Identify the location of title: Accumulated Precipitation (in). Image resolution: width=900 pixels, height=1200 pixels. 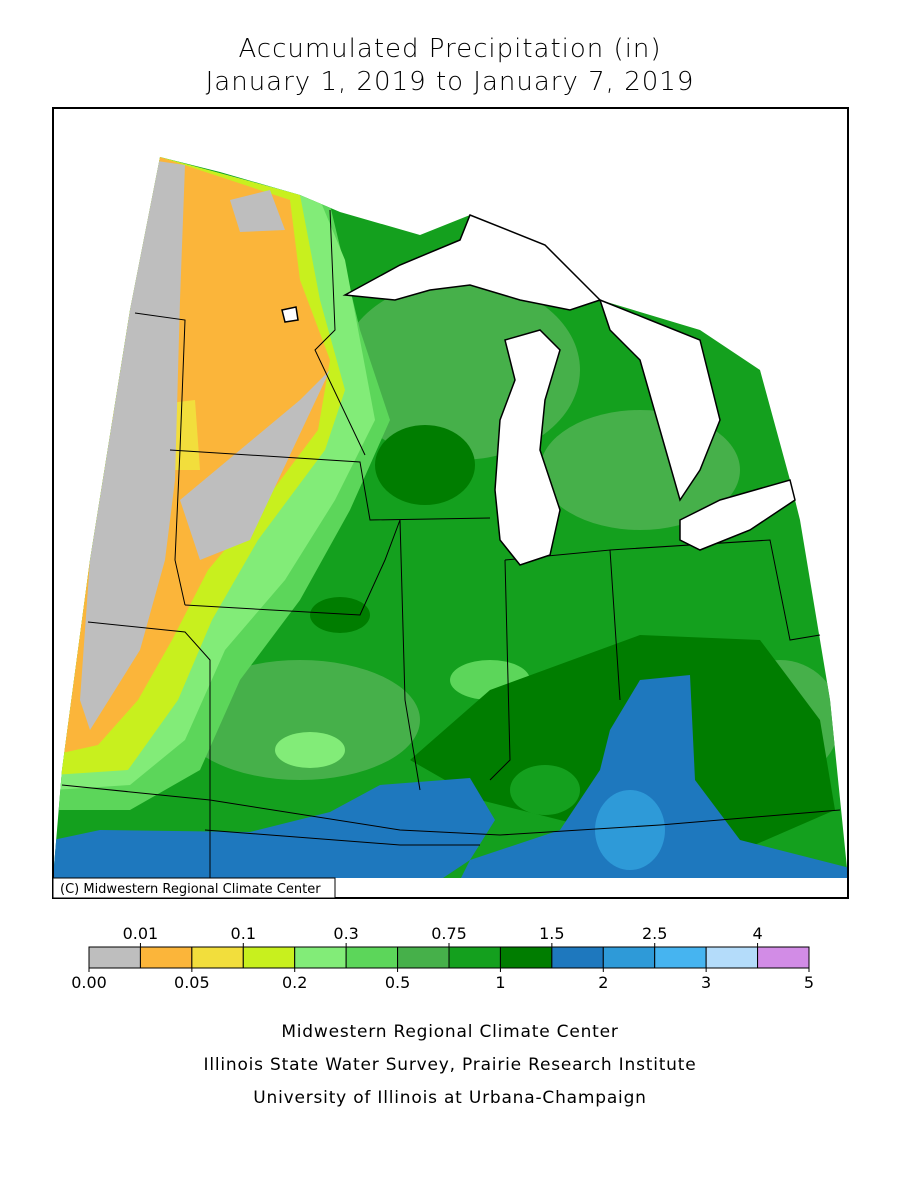
(449, 49).